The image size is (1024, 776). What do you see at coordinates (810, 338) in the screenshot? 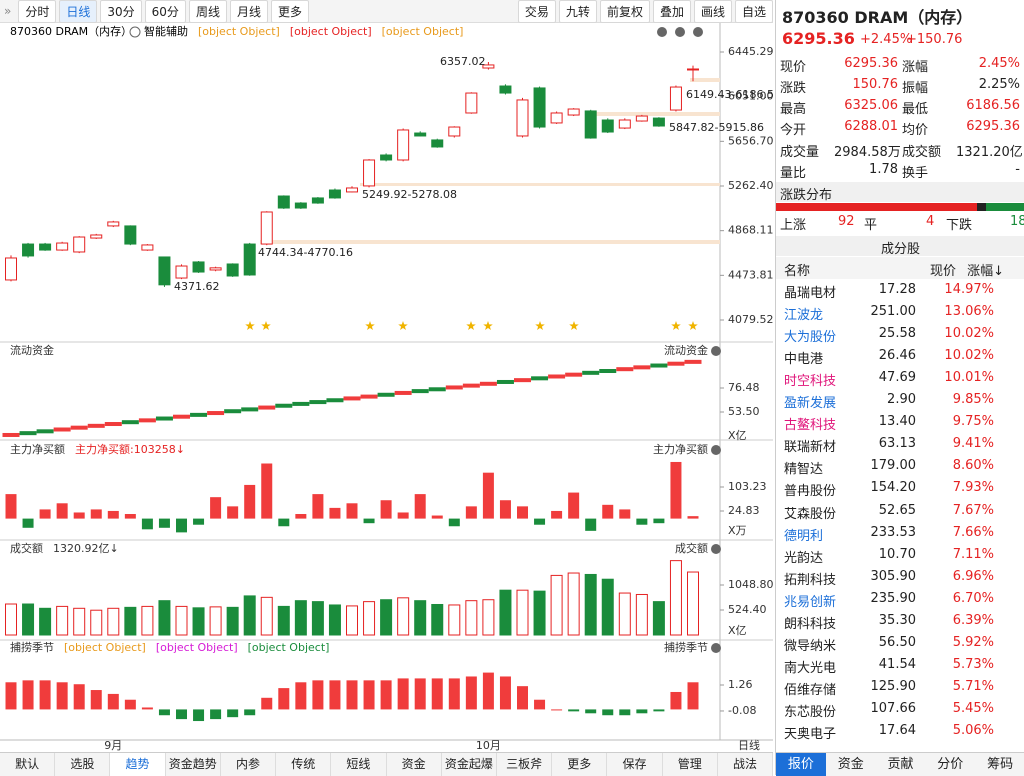
I see `stock-name: 大为股份` at bounding box center [810, 338].